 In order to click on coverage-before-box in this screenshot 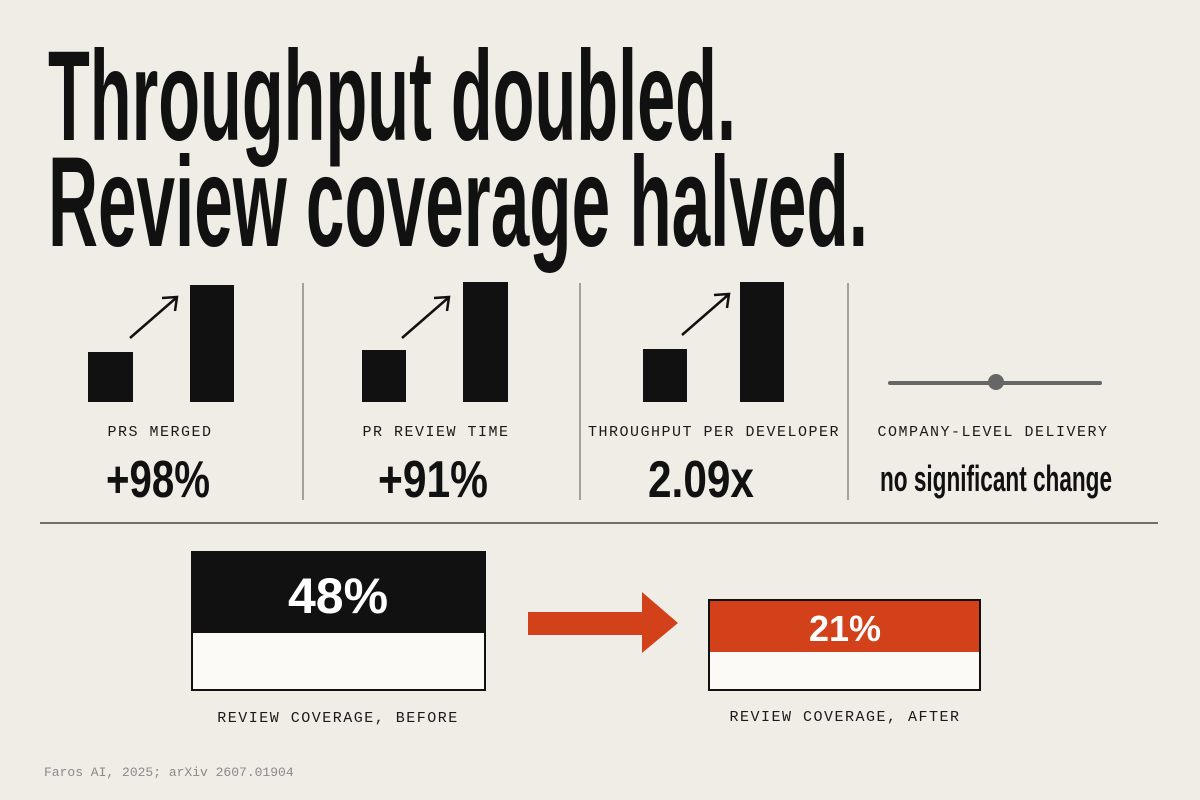, I will do `click(338, 621)`.